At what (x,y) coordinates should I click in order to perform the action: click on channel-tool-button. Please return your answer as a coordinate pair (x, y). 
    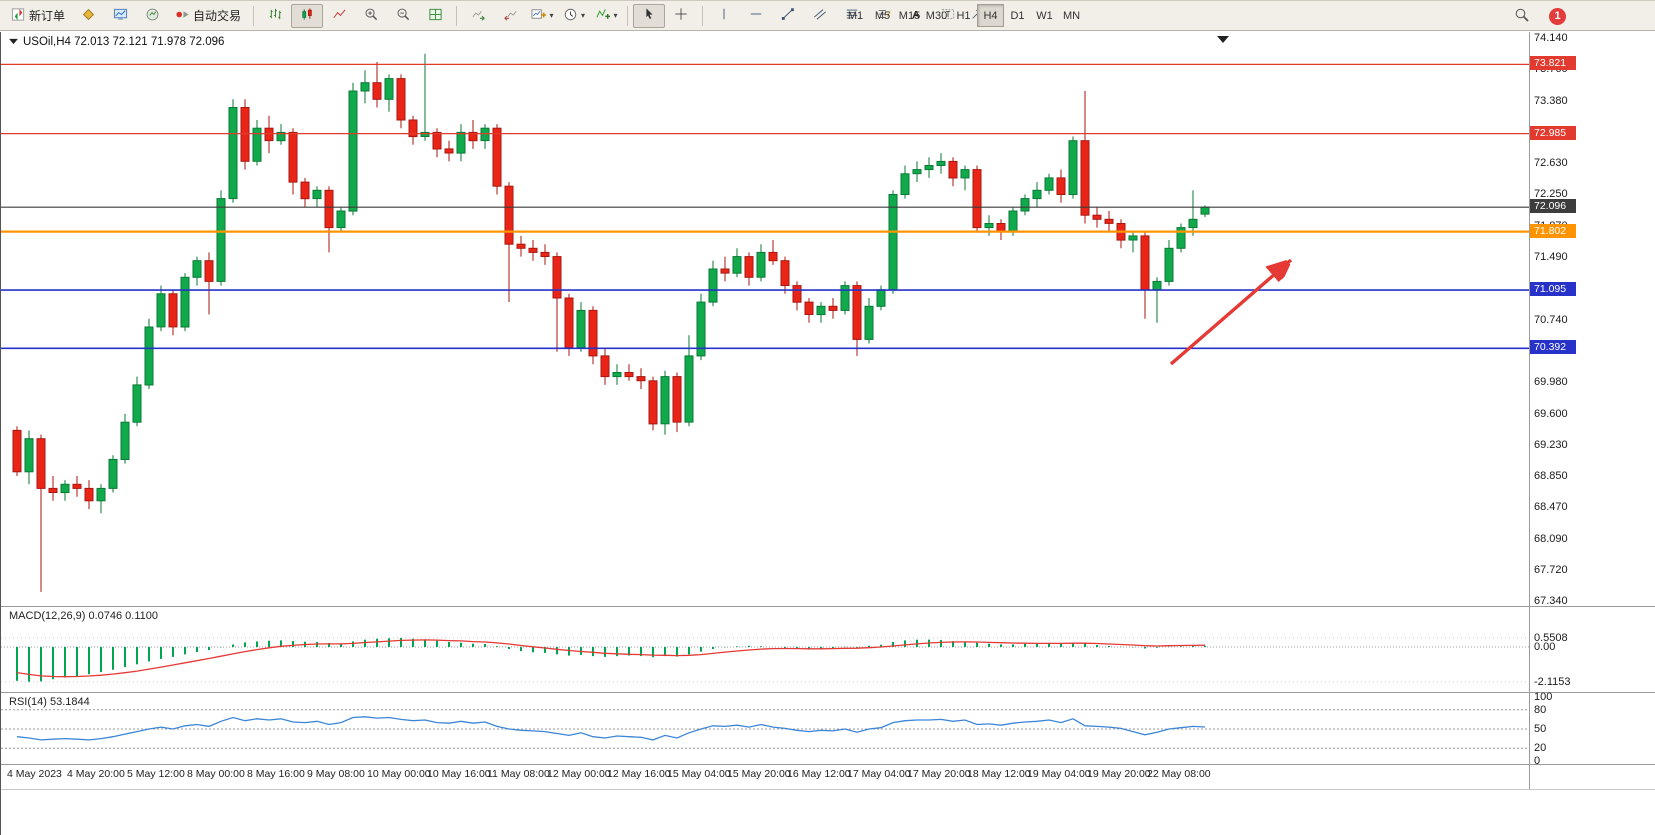
    Looking at the image, I should click on (820, 16).